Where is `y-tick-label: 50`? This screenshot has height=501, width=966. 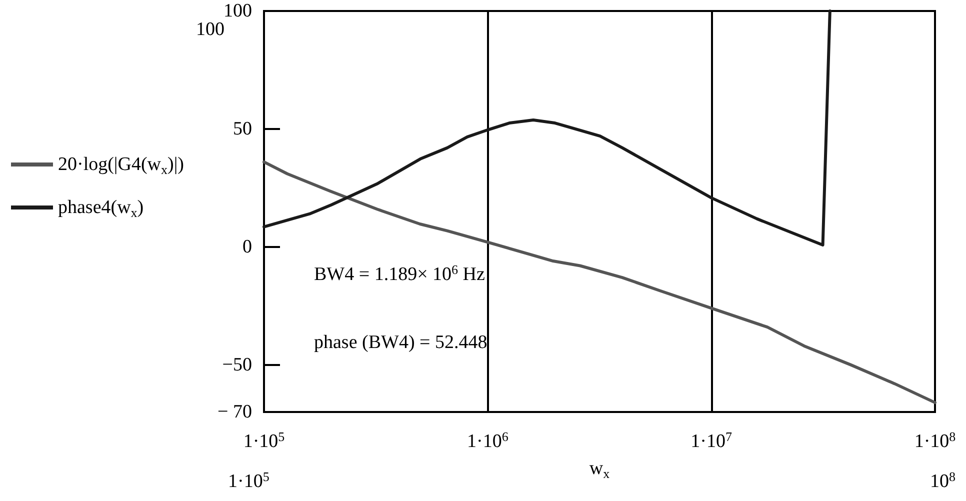
y-tick-label: 50 is located at coordinates (242, 129).